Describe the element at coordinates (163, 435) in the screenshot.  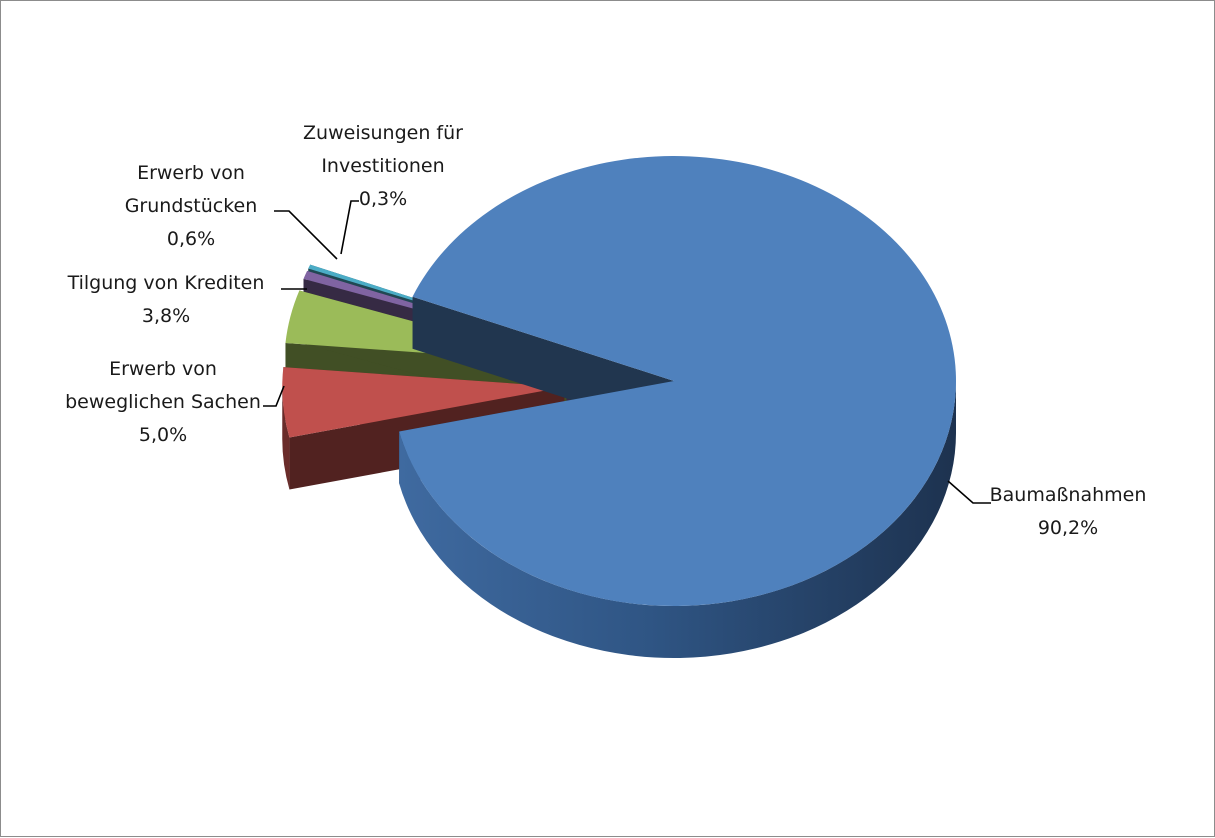
I see `slice-value-label-1: 5,0%` at that location.